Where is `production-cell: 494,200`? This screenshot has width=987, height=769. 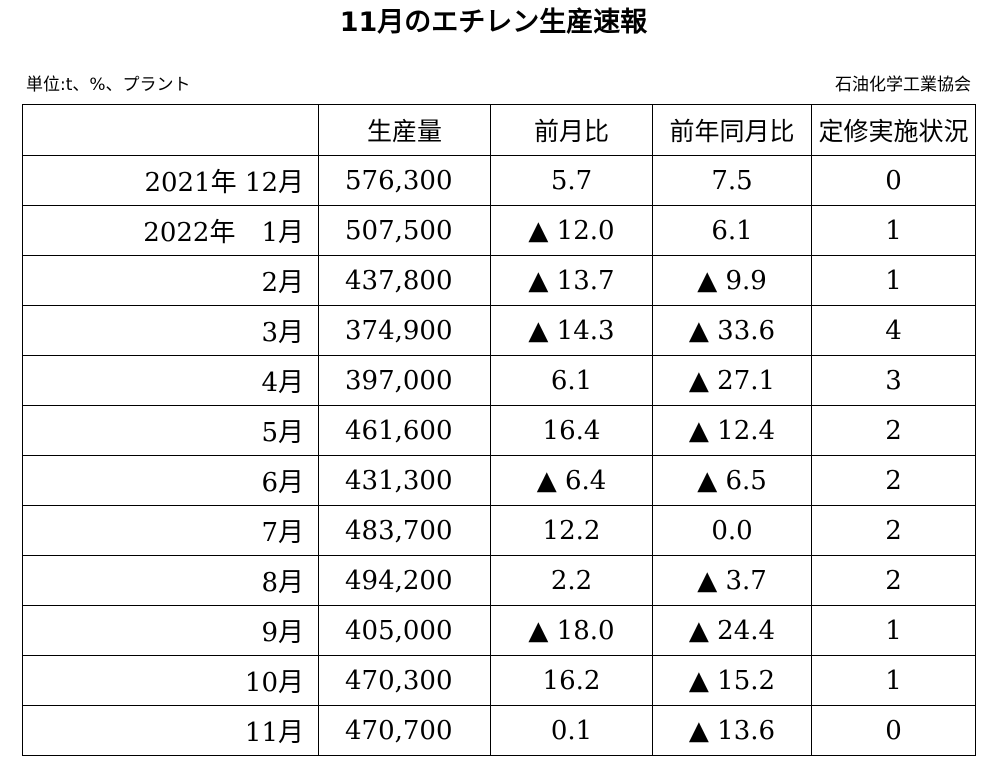 production-cell: 494,200 is located at coordinates (404, 580).